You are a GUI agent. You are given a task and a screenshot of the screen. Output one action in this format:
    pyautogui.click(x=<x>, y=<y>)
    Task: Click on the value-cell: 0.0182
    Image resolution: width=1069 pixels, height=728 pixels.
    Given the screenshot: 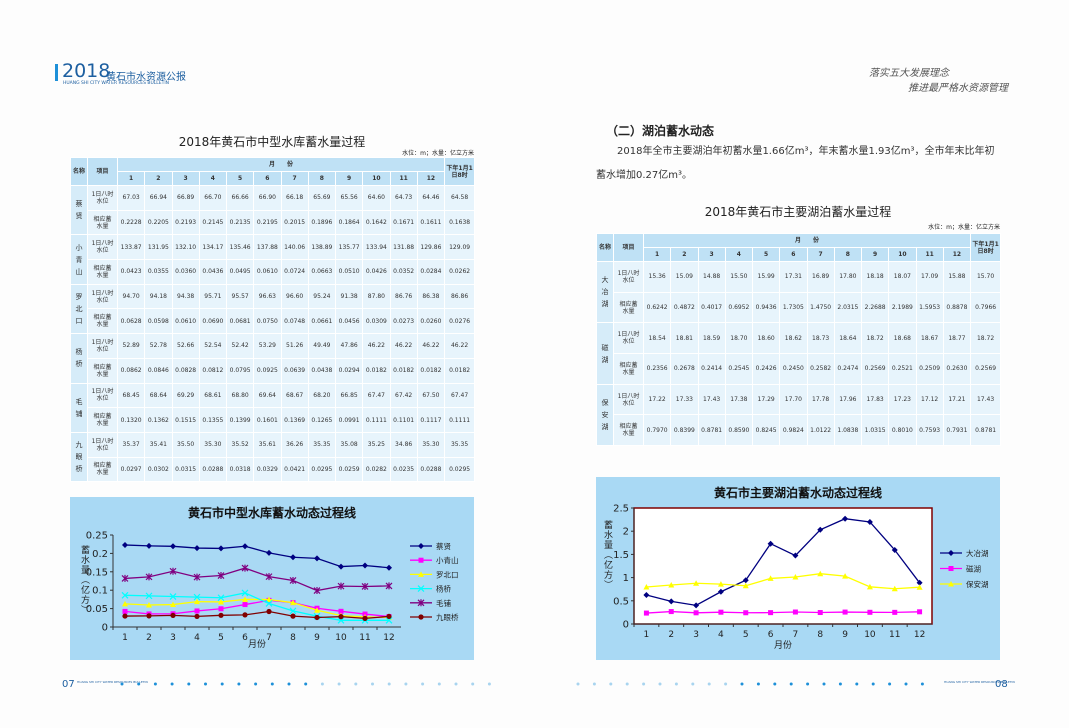 What is the action you would take?
    pyautogui.click(x=403, y=370)
    